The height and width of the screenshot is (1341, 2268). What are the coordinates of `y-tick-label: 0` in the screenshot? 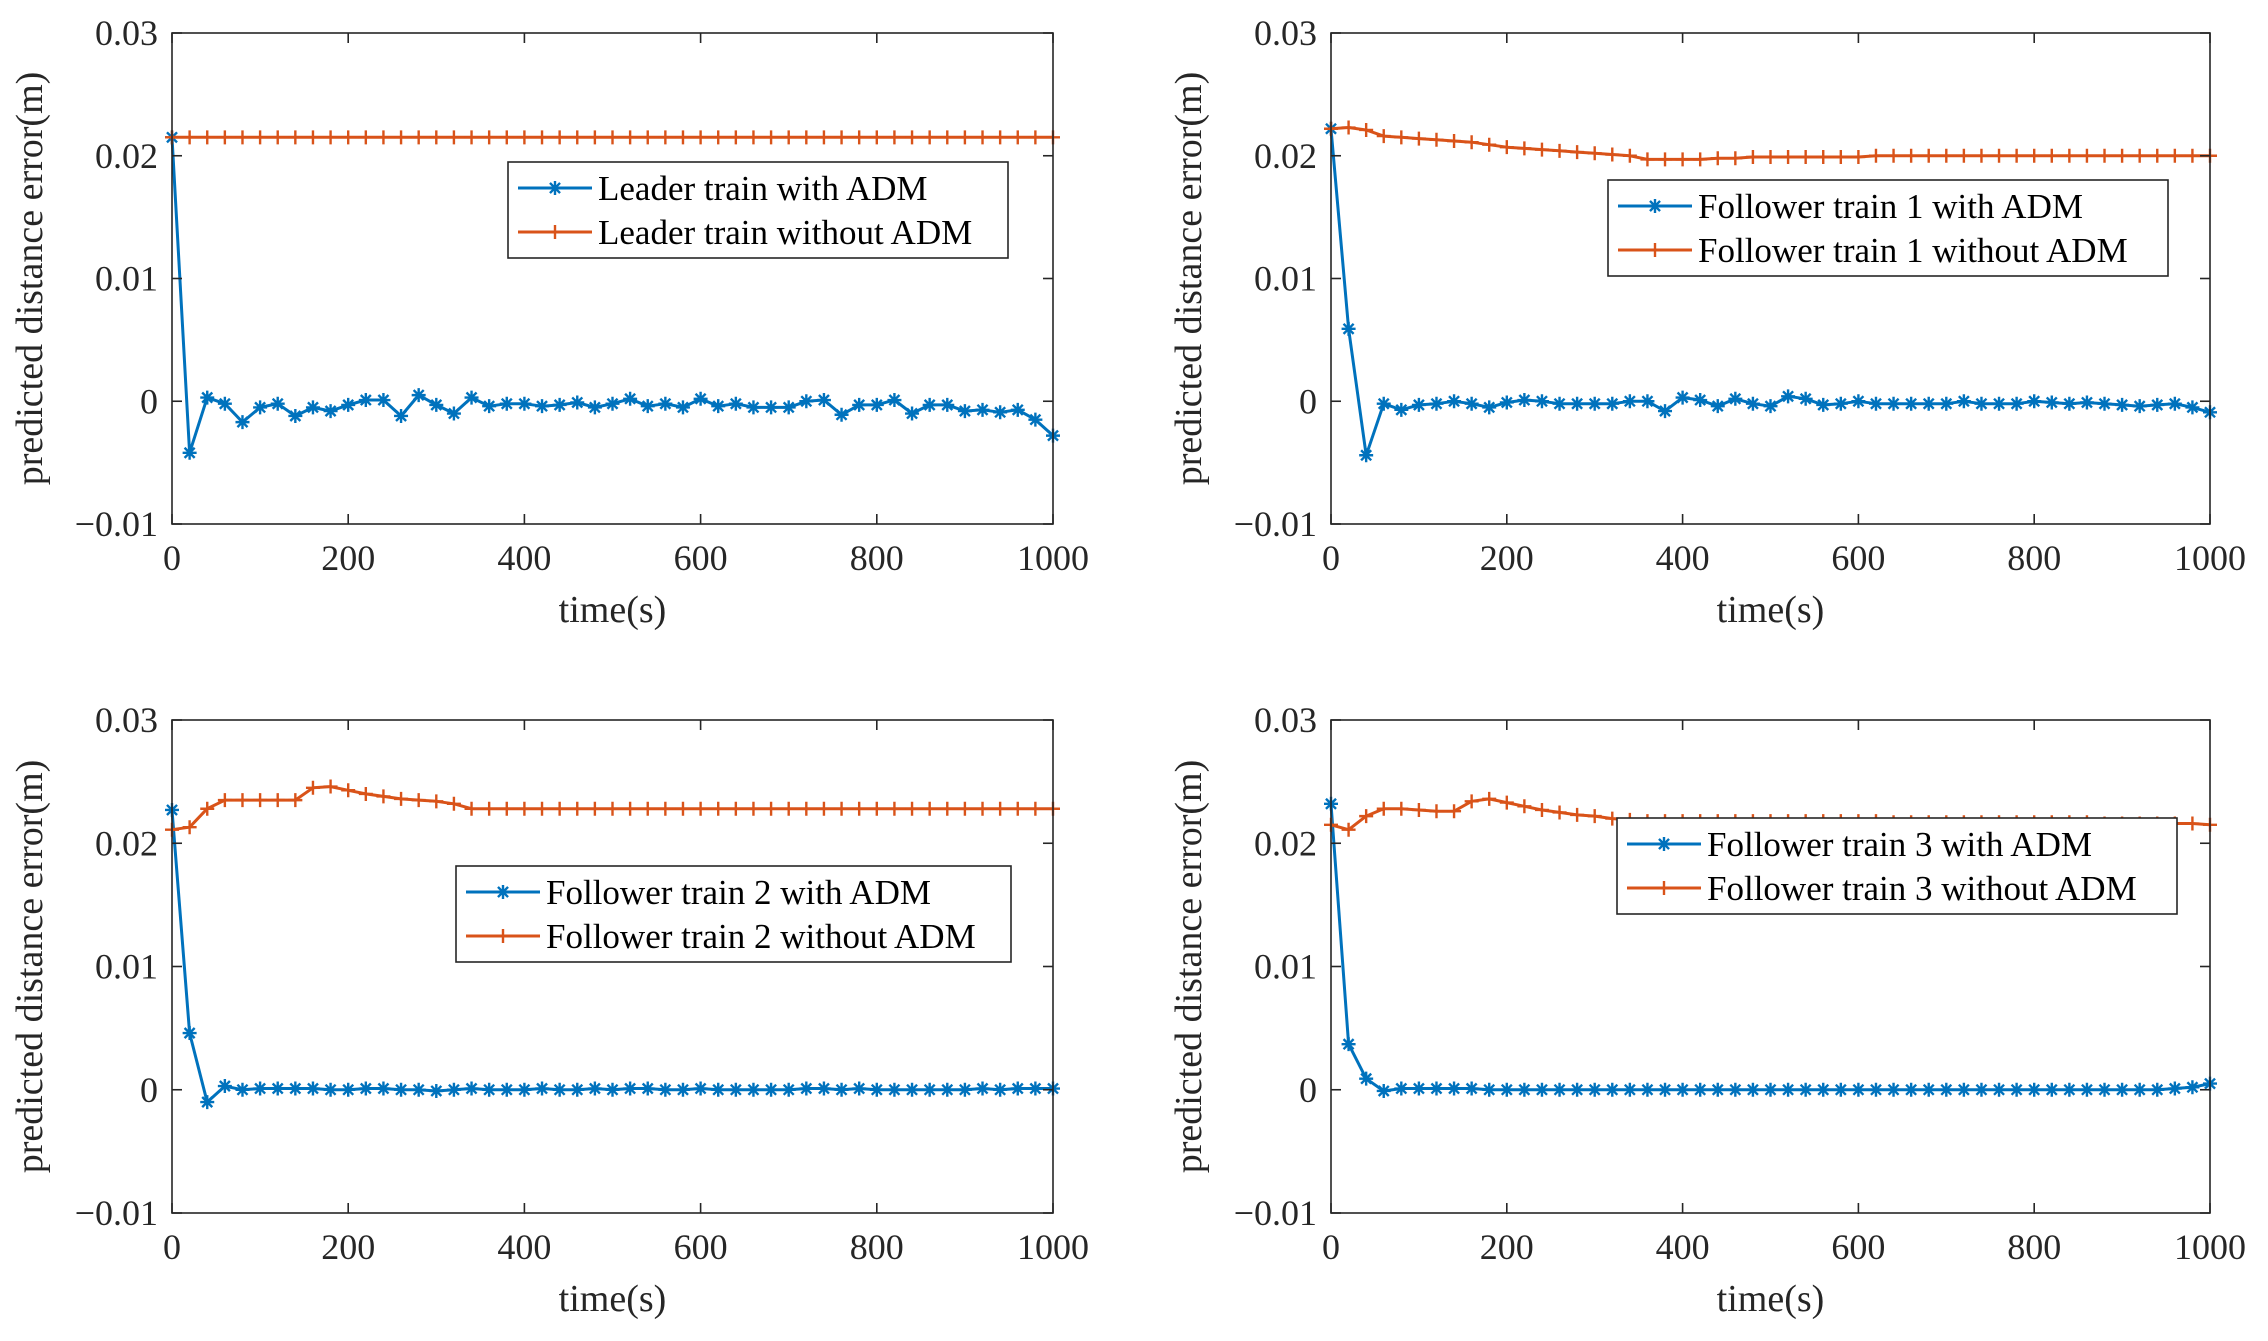 It's located at (149, 1090).